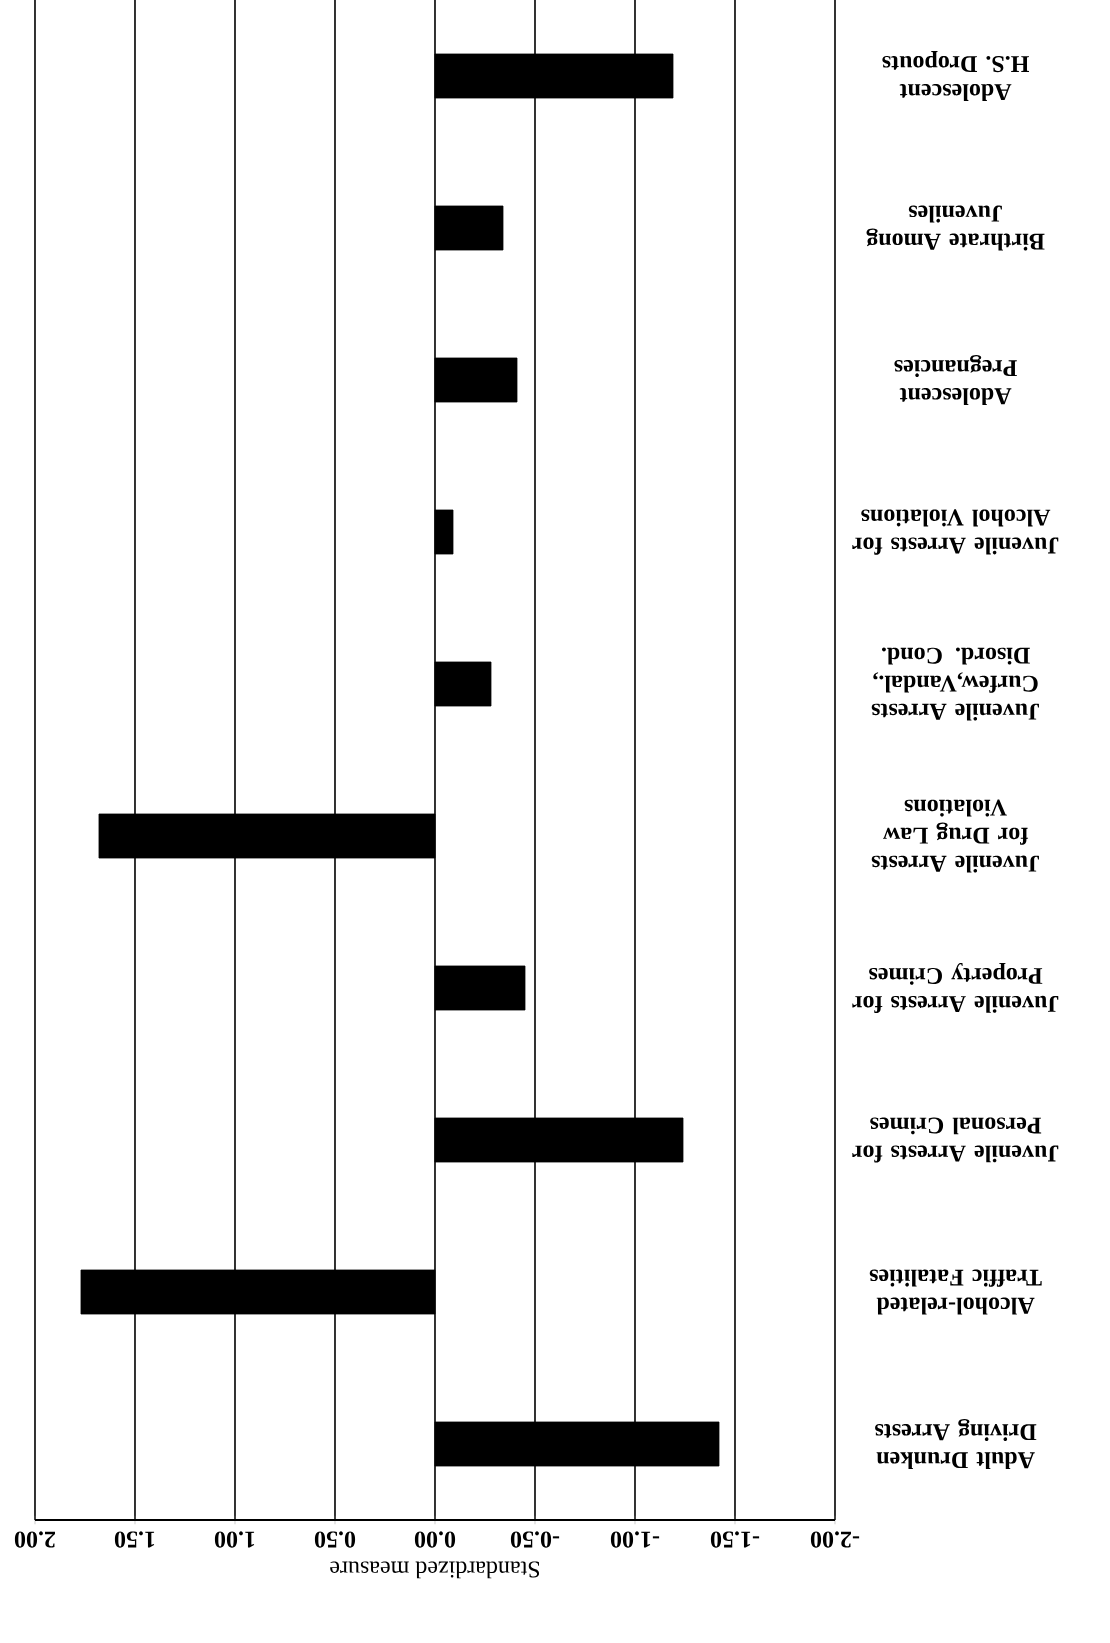 This screenshot has width=1110, height=1643. Describe the element at coordinates (955, 1292) in the screenshot. I see `y-tick-label: Alcohol-related Traffic Fatalities` at that location.